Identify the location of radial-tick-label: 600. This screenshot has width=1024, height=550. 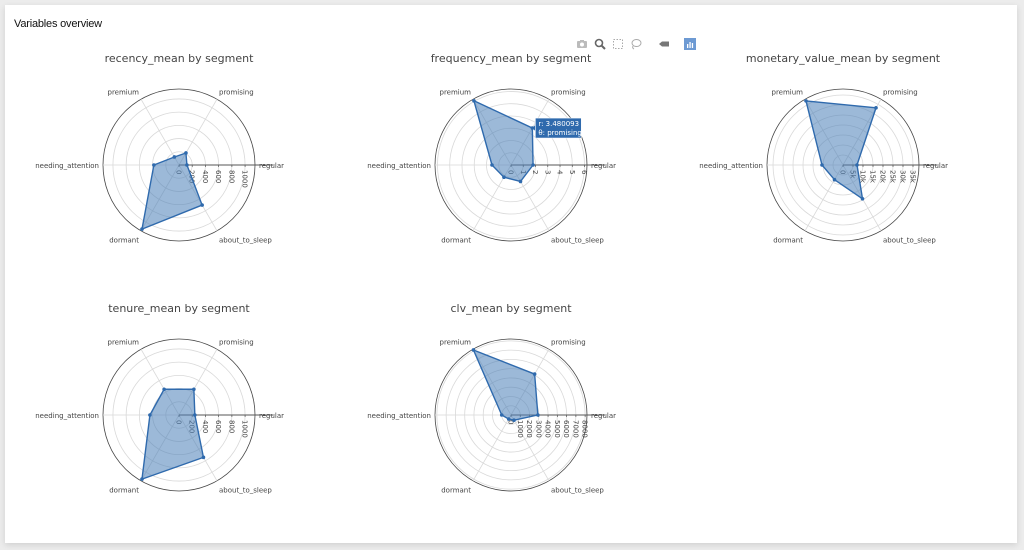
(218, 426).